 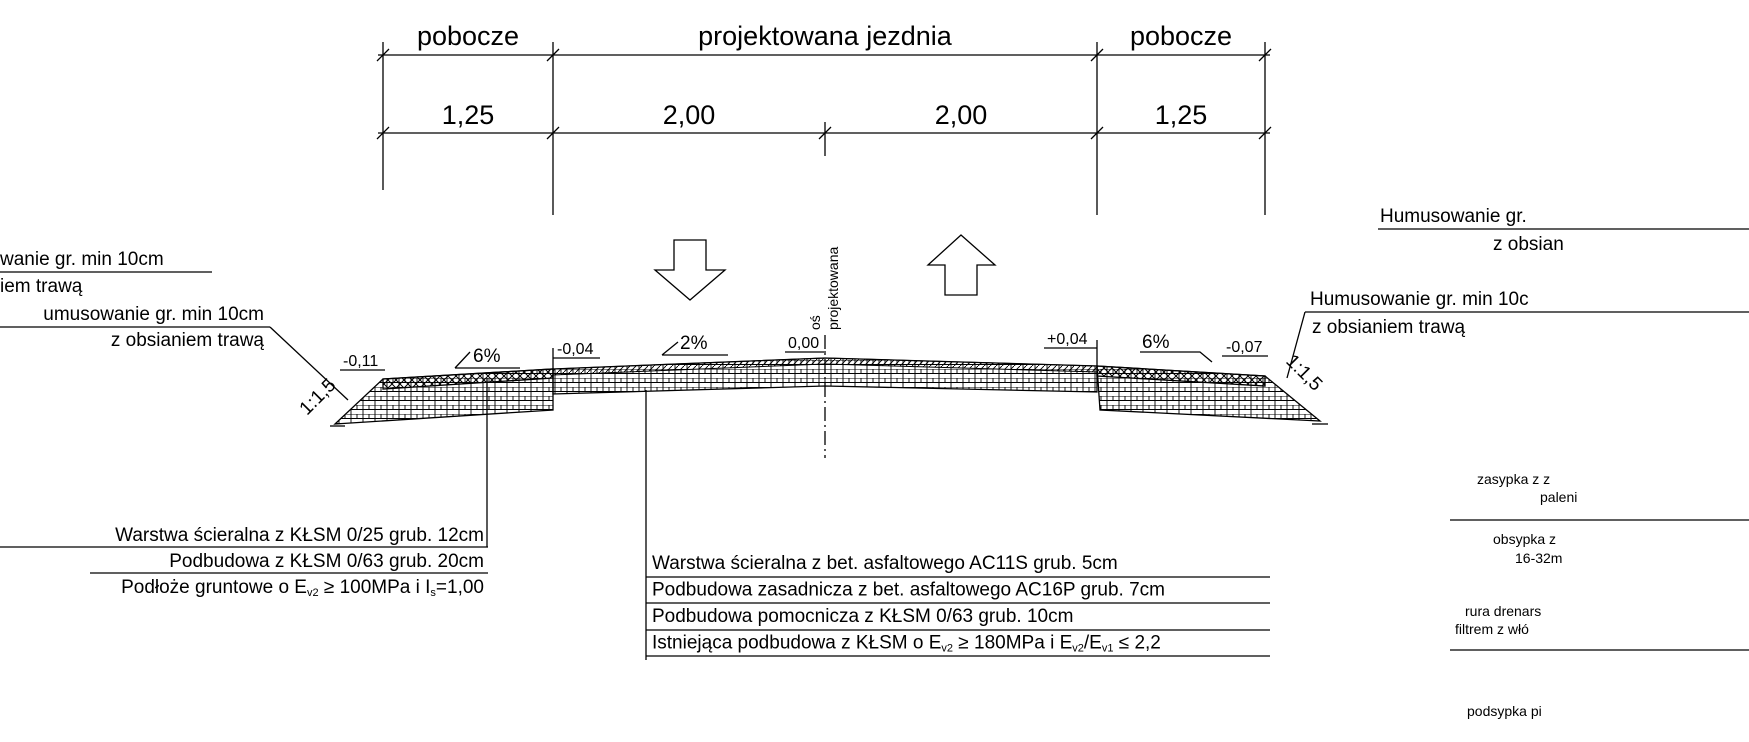 I want to click on slope-lines, so click(x=833, y=355).